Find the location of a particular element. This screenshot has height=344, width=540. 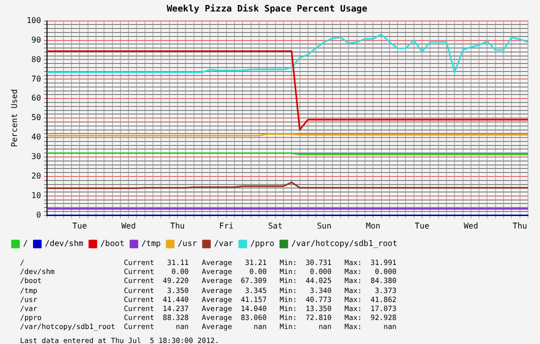

y-tick-label: 100 is located at coordinates (34, 20).